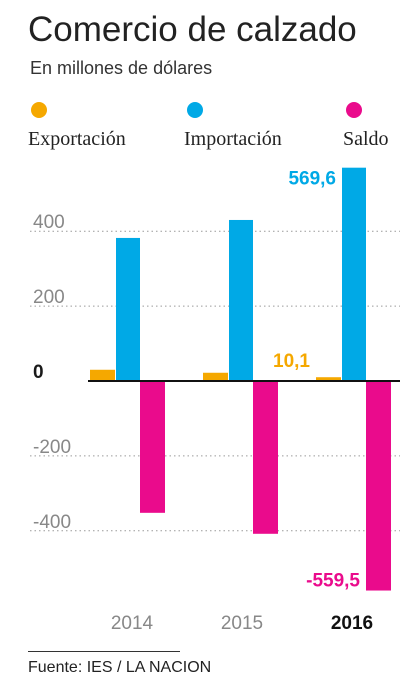 This screenshot has width=420, height=686. I want to click on x-tick-label: 2014, so click(132, 623).